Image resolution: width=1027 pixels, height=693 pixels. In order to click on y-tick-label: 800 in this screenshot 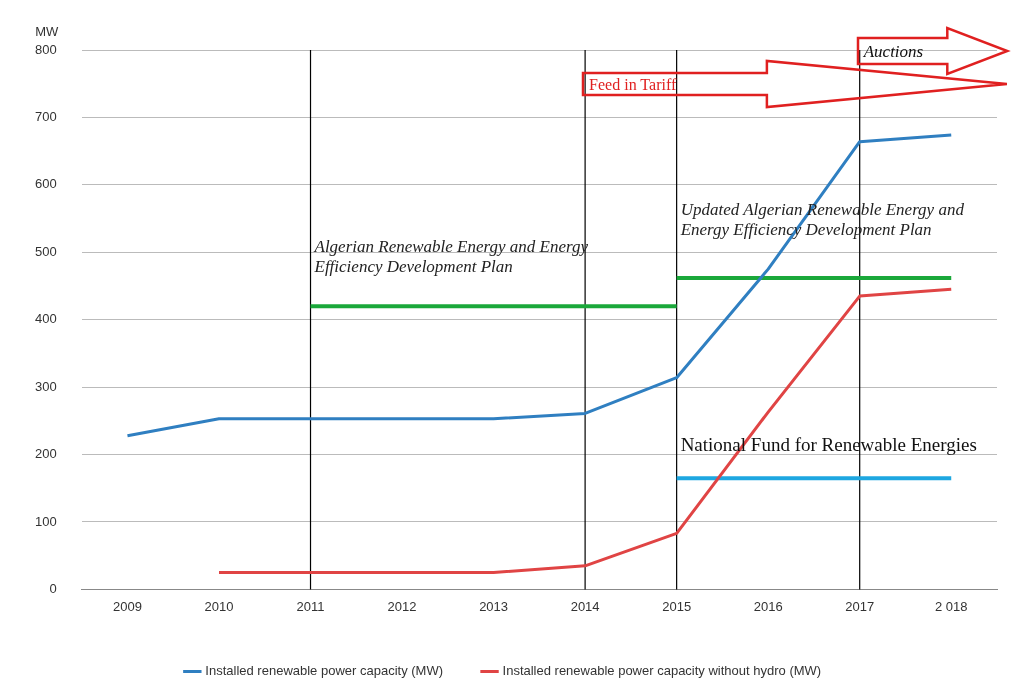, I will do `click(45, 49)`.